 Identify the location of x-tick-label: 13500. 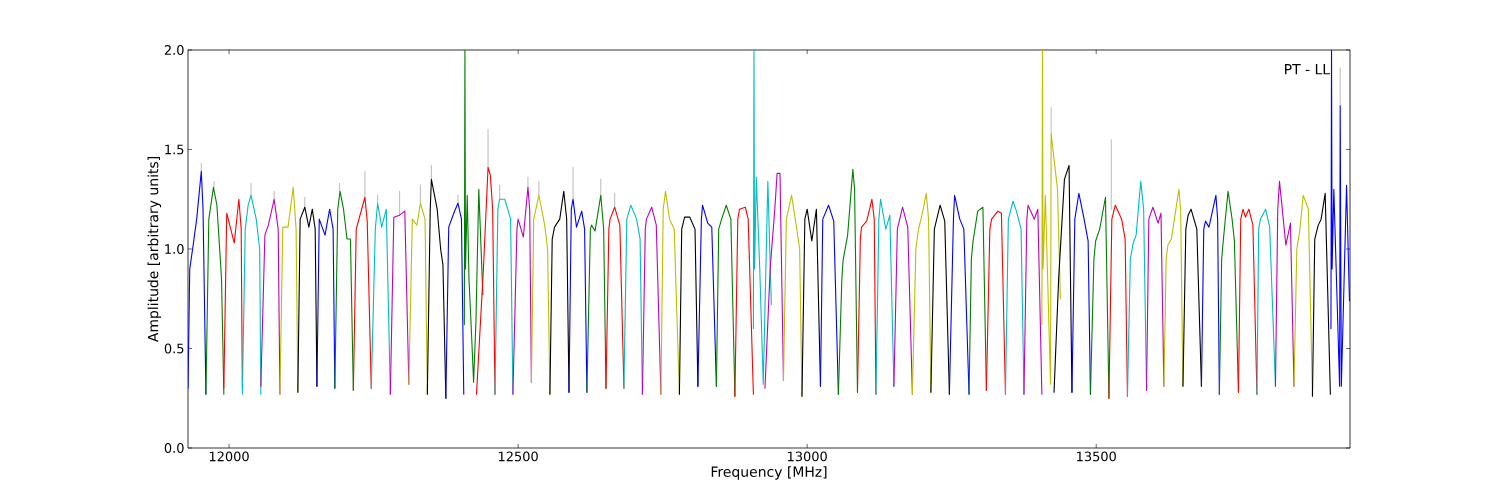
(1096, 456).